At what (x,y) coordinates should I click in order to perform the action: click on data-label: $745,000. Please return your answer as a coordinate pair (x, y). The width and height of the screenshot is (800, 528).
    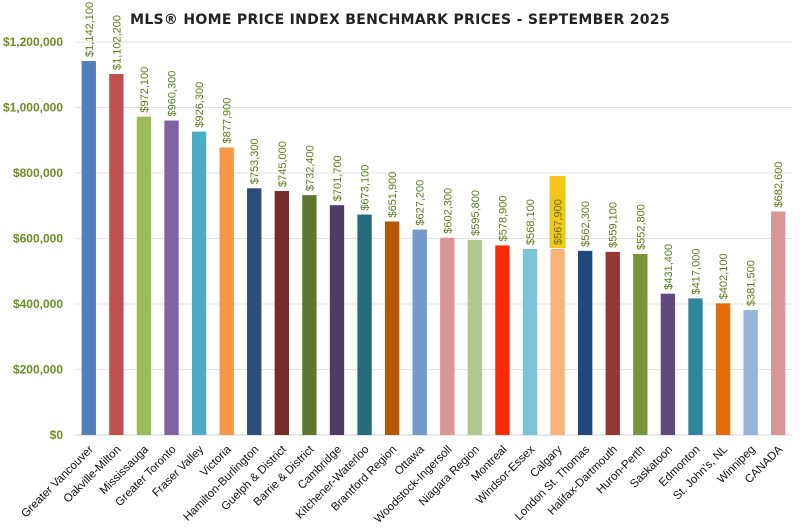
    Looking at the image, I should click on (283, 164).